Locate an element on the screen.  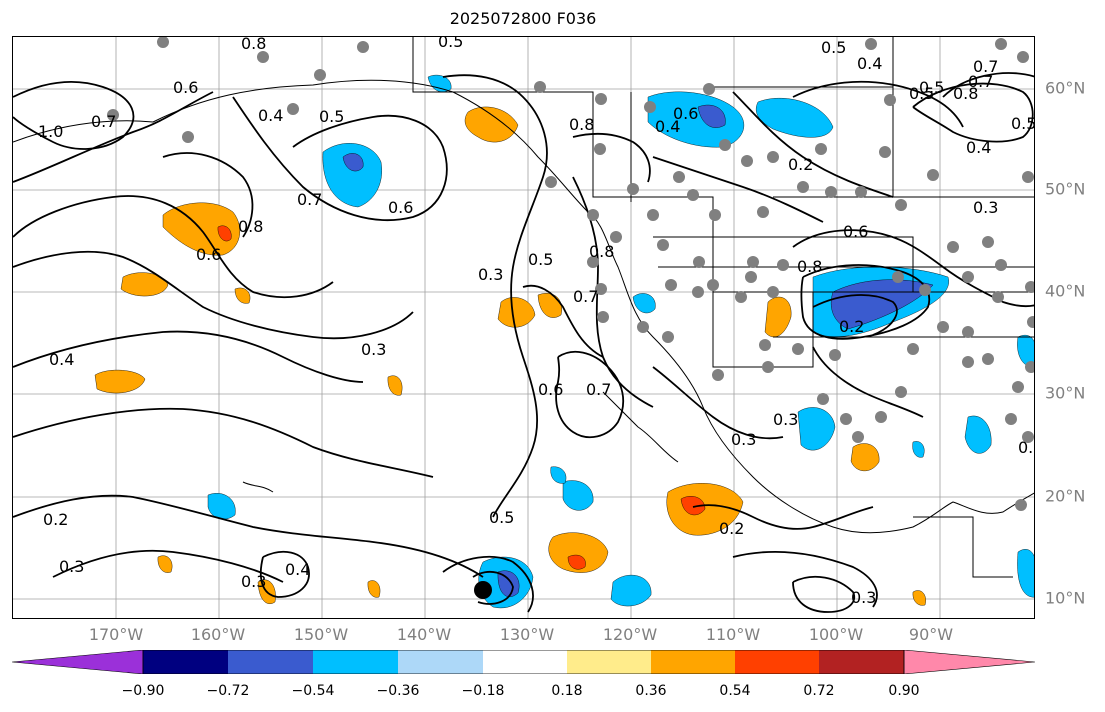
colorbar-tick: 0.18 is located at coordinates (567, 691).